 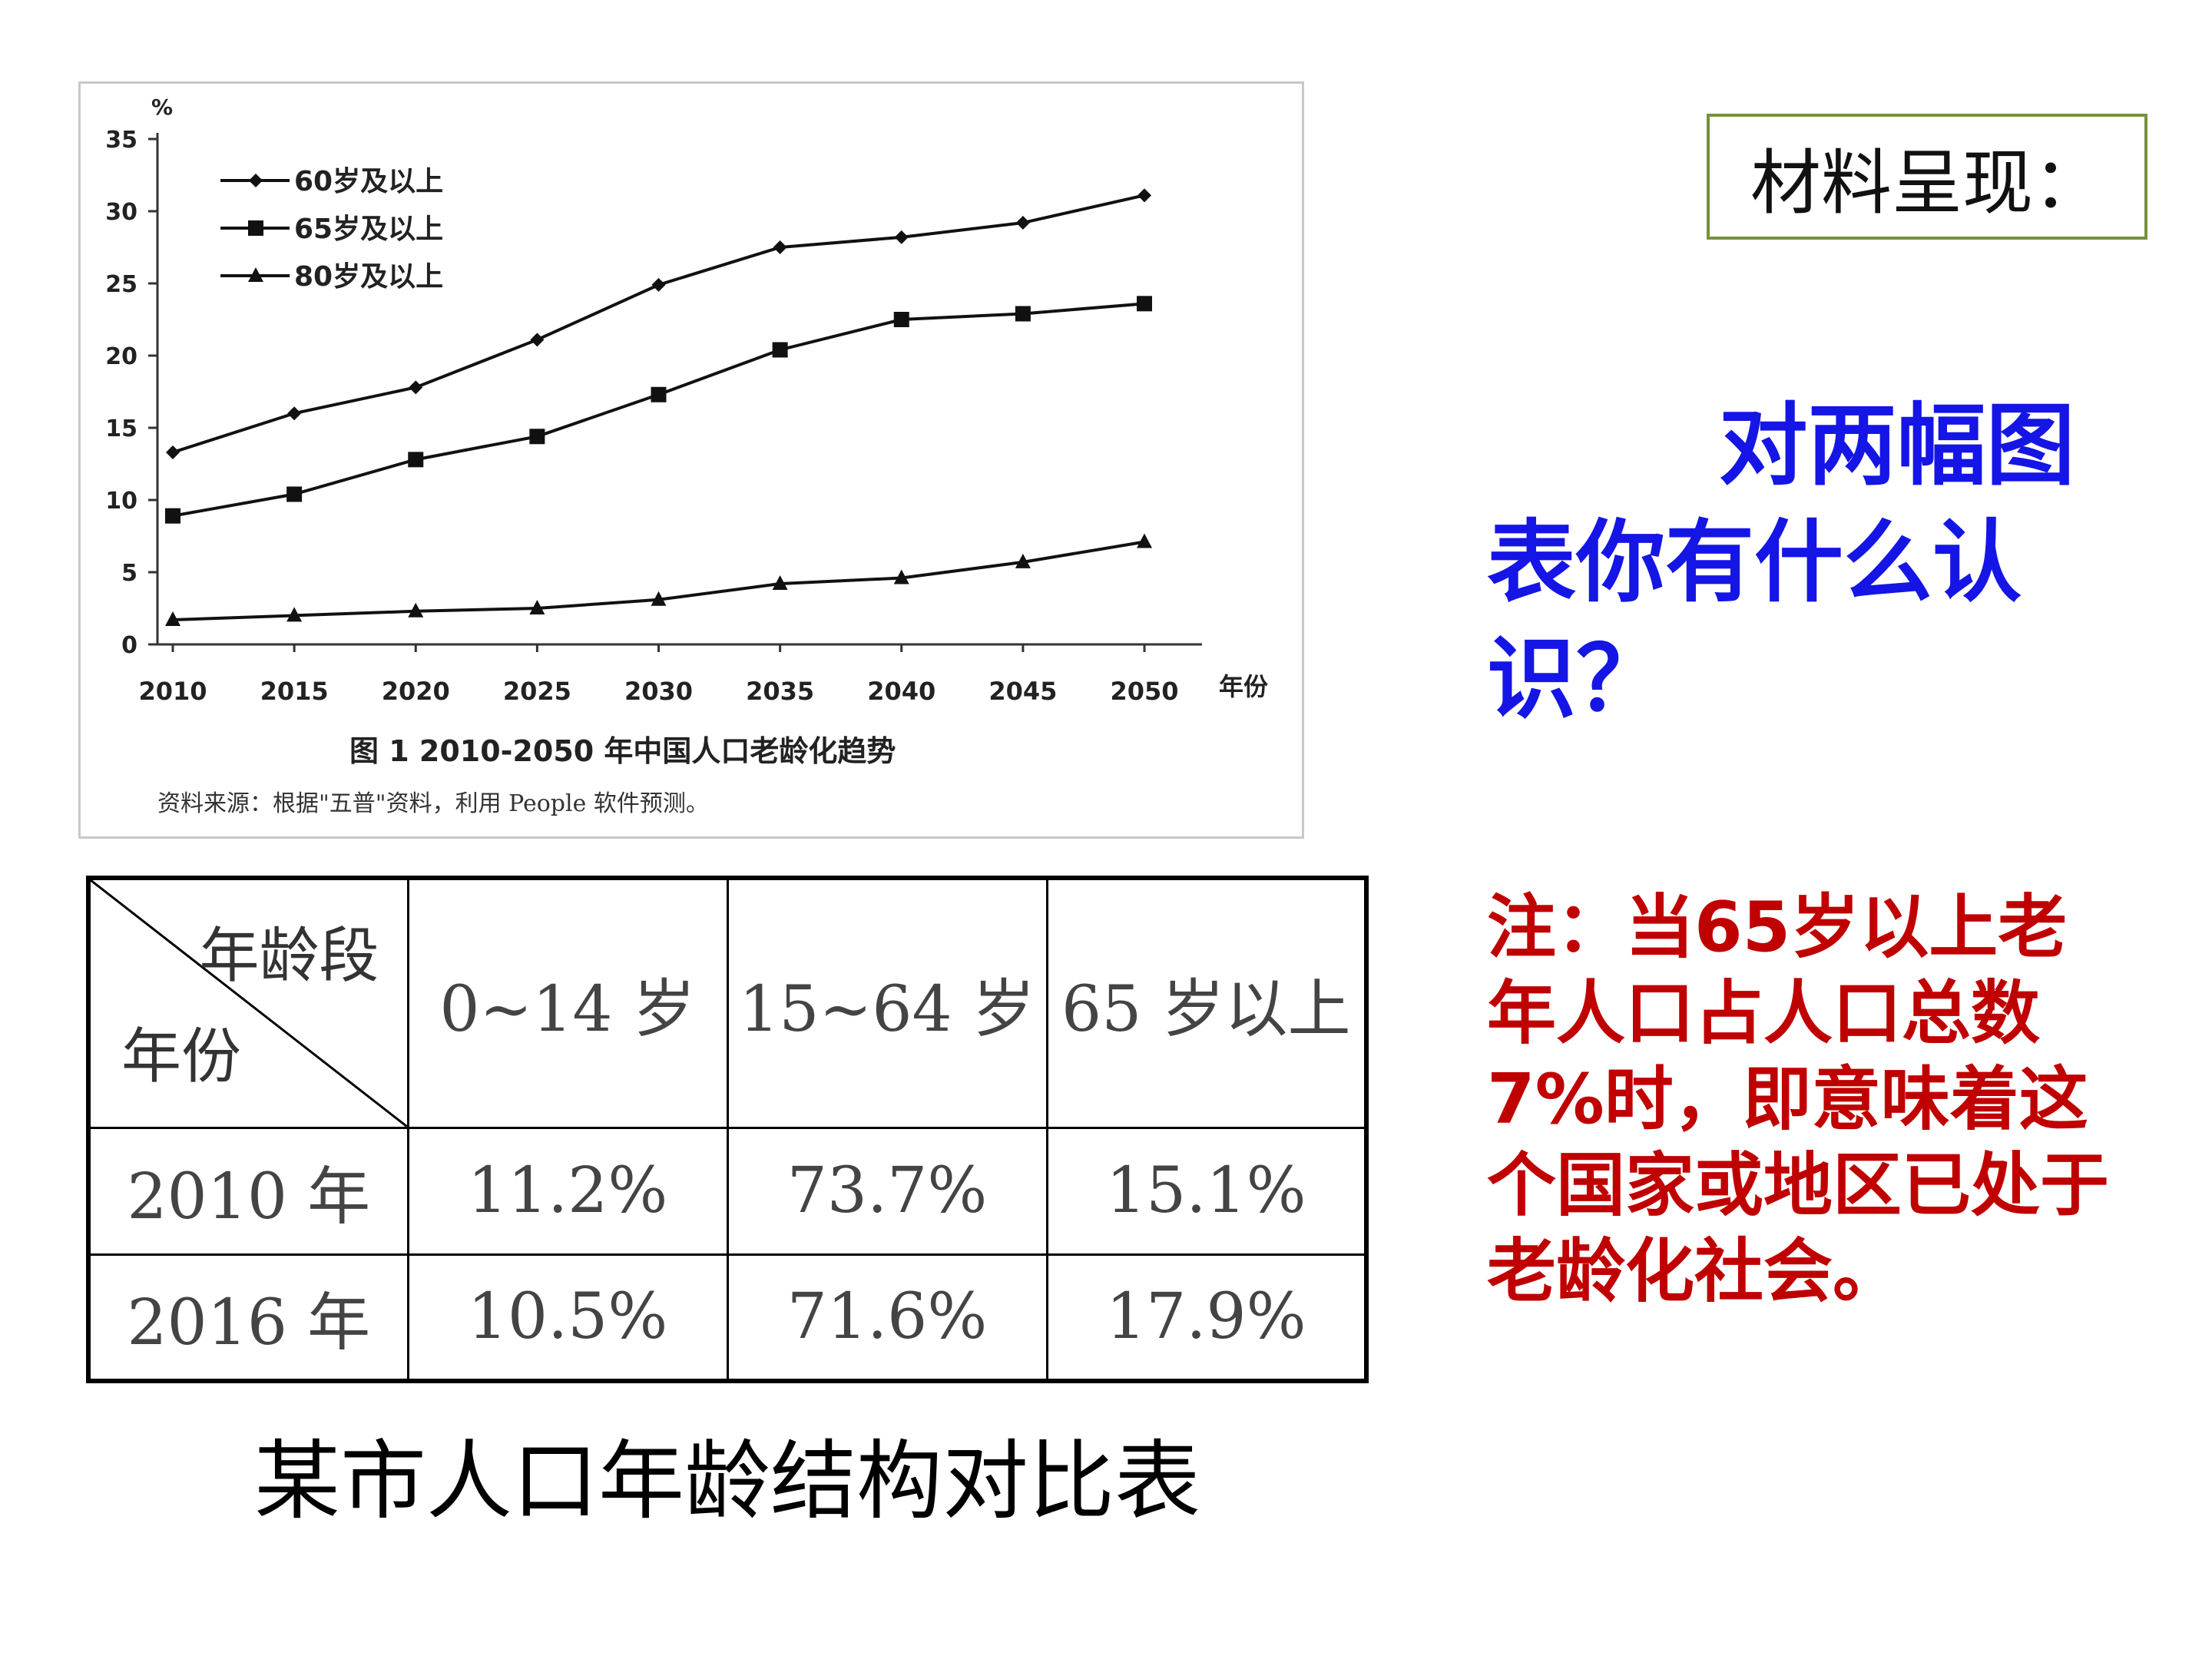 What do you see at coordinates (1144, 691) in the screenshot?
I see `x-tick-label: 2050` at bounding box center [1144, 691].